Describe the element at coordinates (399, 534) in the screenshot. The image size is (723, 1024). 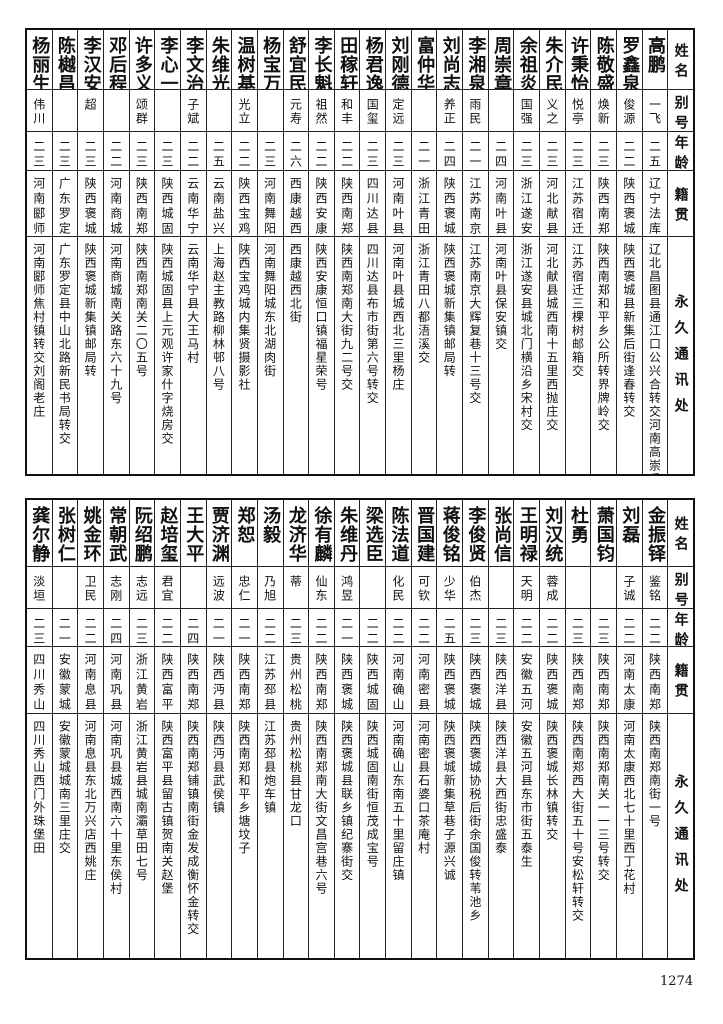
I see `name-text: 陈法道` at that location.